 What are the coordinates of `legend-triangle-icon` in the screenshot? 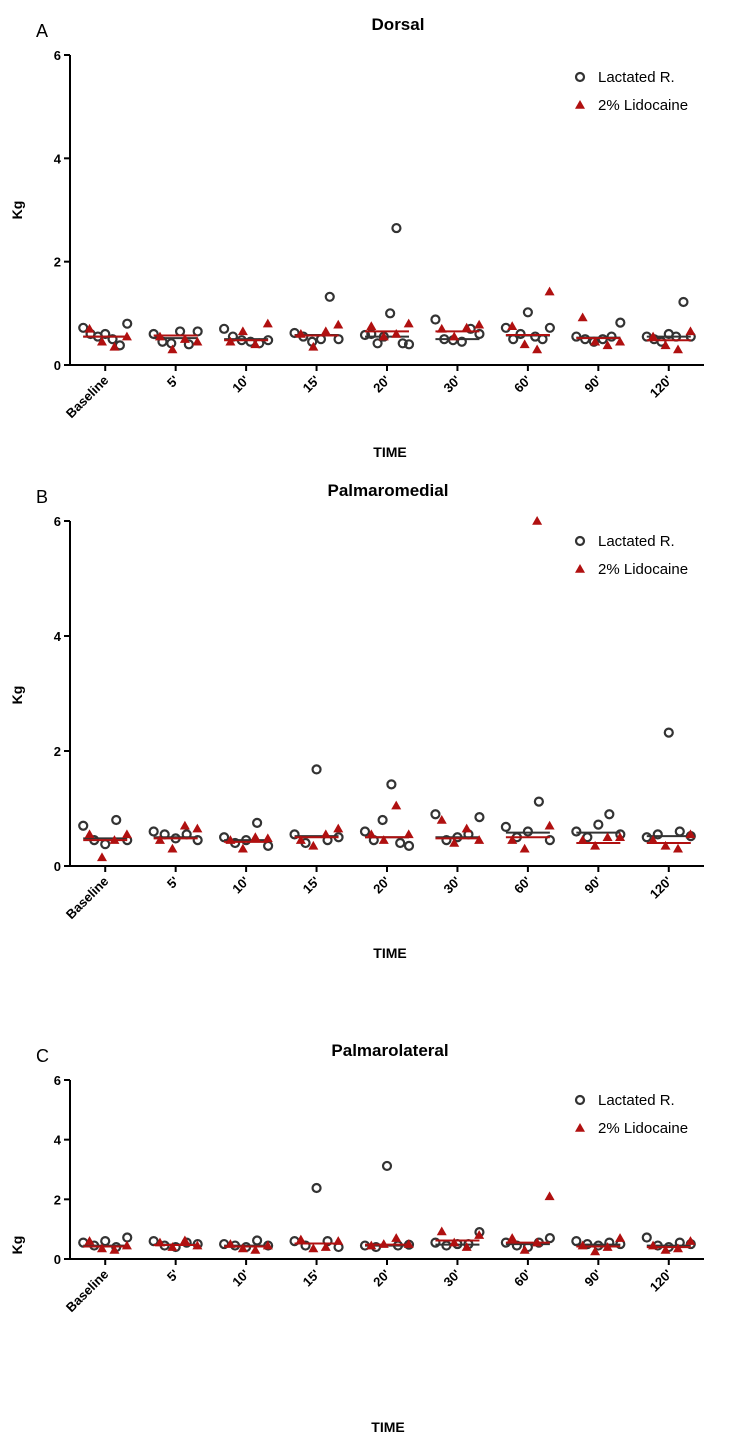 It's located at (580, 1127).